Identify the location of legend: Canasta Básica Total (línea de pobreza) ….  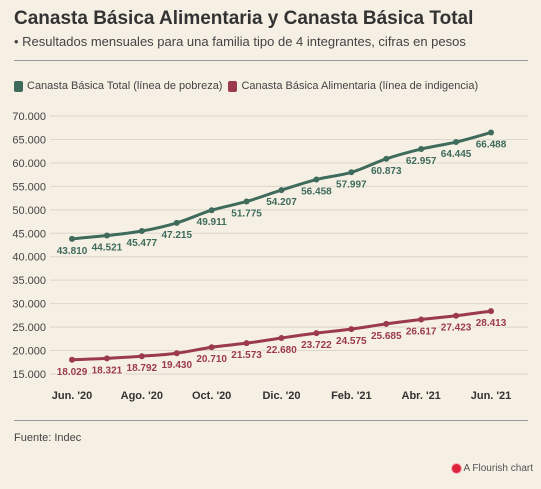
(249, 86).